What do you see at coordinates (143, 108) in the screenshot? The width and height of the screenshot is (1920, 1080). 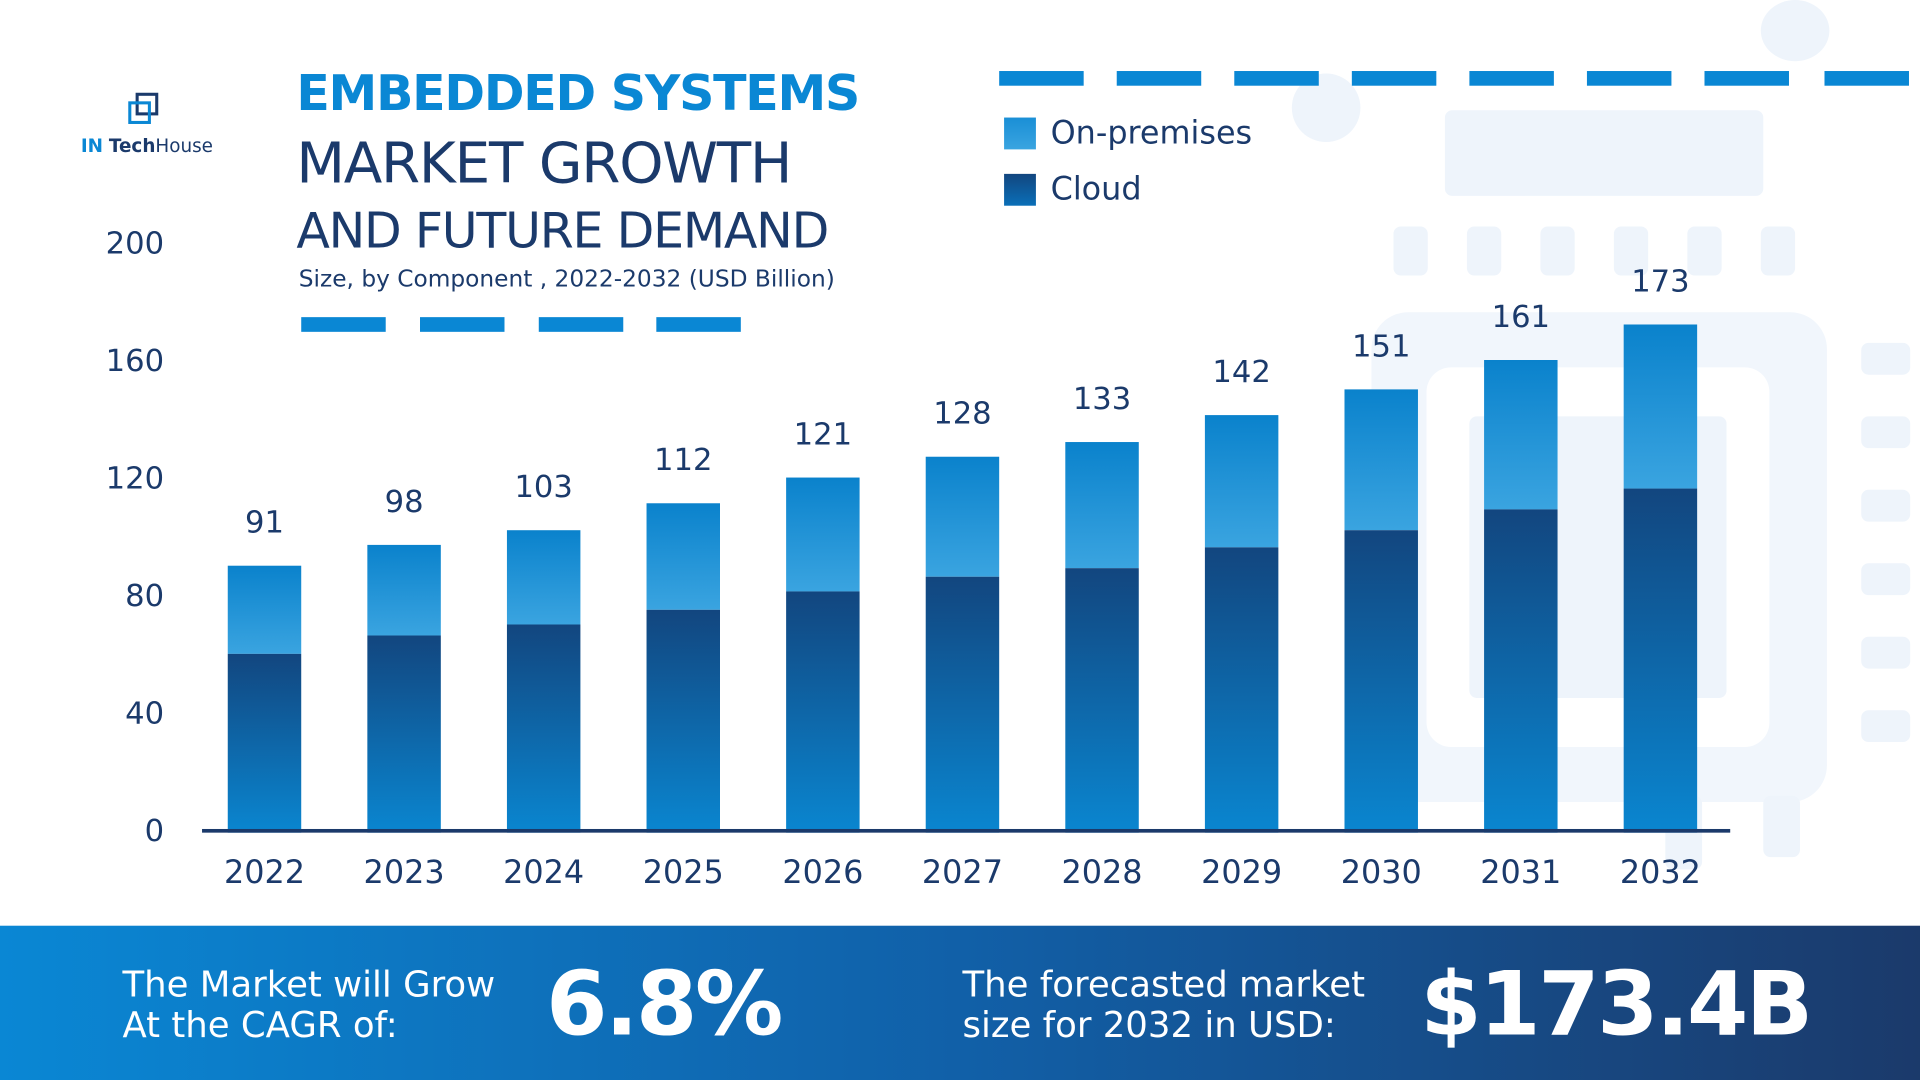 I see `logo-icon` at bounding box center [143, 108].